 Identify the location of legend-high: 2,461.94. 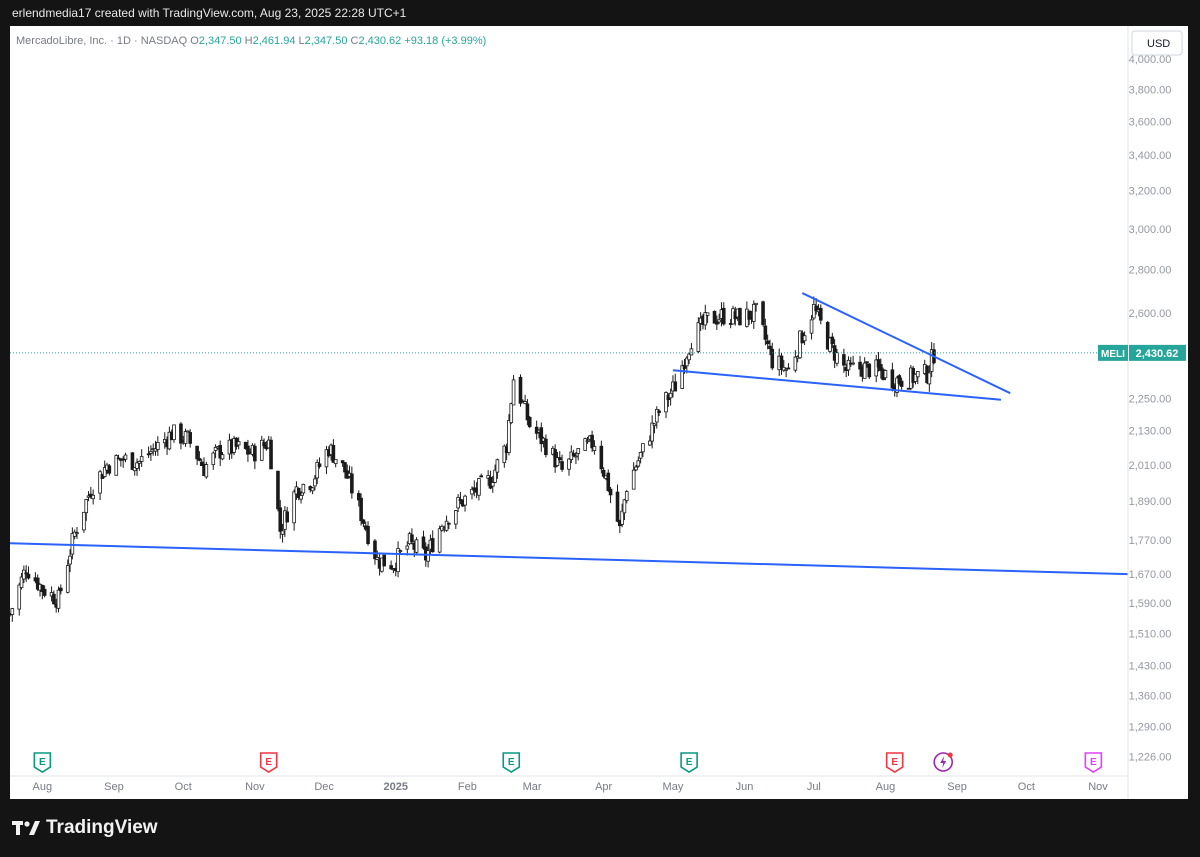
(276, 41).